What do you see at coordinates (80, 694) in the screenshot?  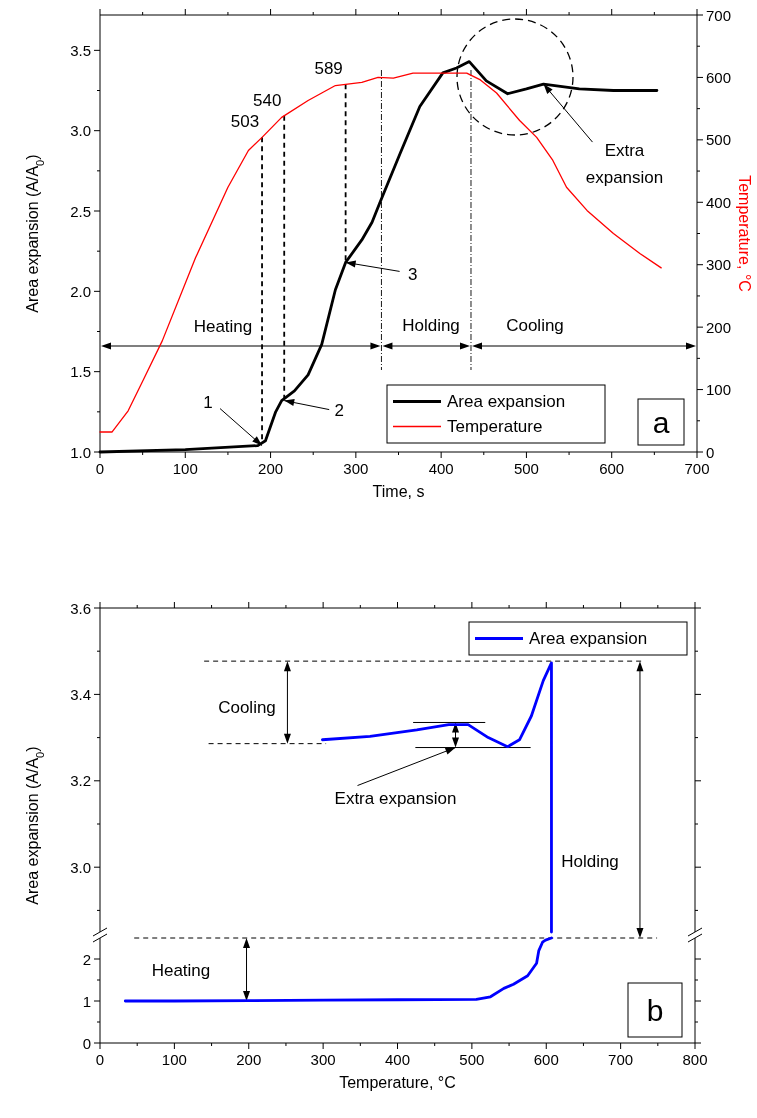 I see `y-tick-label: 3.4` at bounding box center [80, 694].